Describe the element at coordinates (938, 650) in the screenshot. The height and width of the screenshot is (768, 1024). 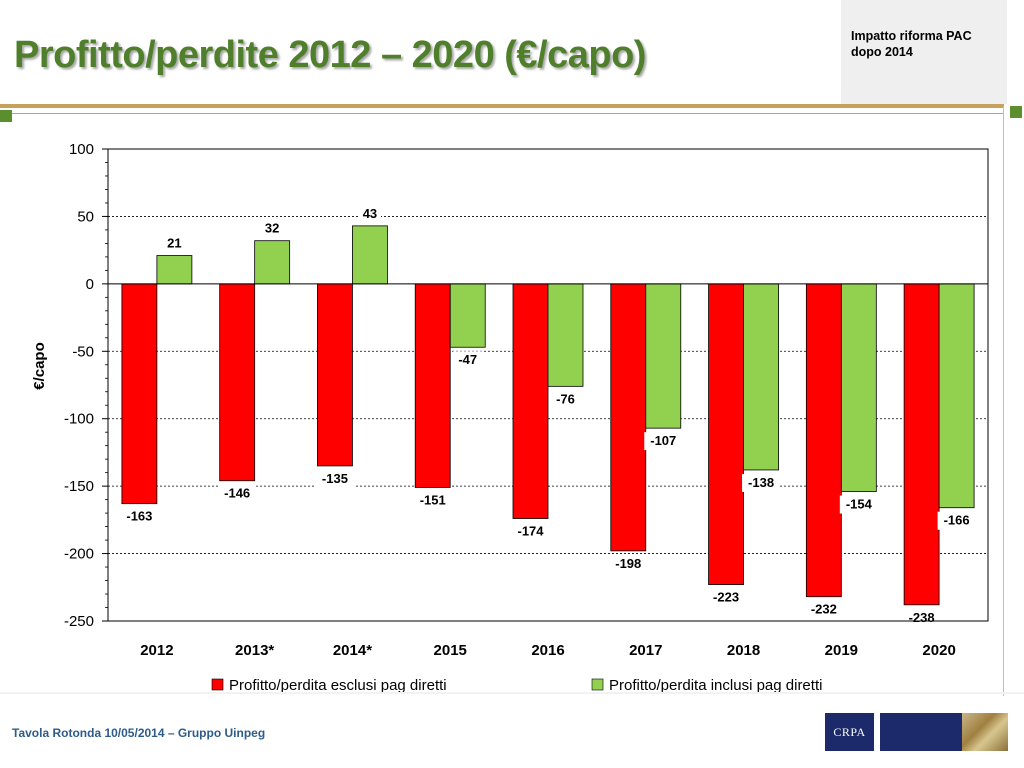
I see `x-tick-label: 2020` at that location.